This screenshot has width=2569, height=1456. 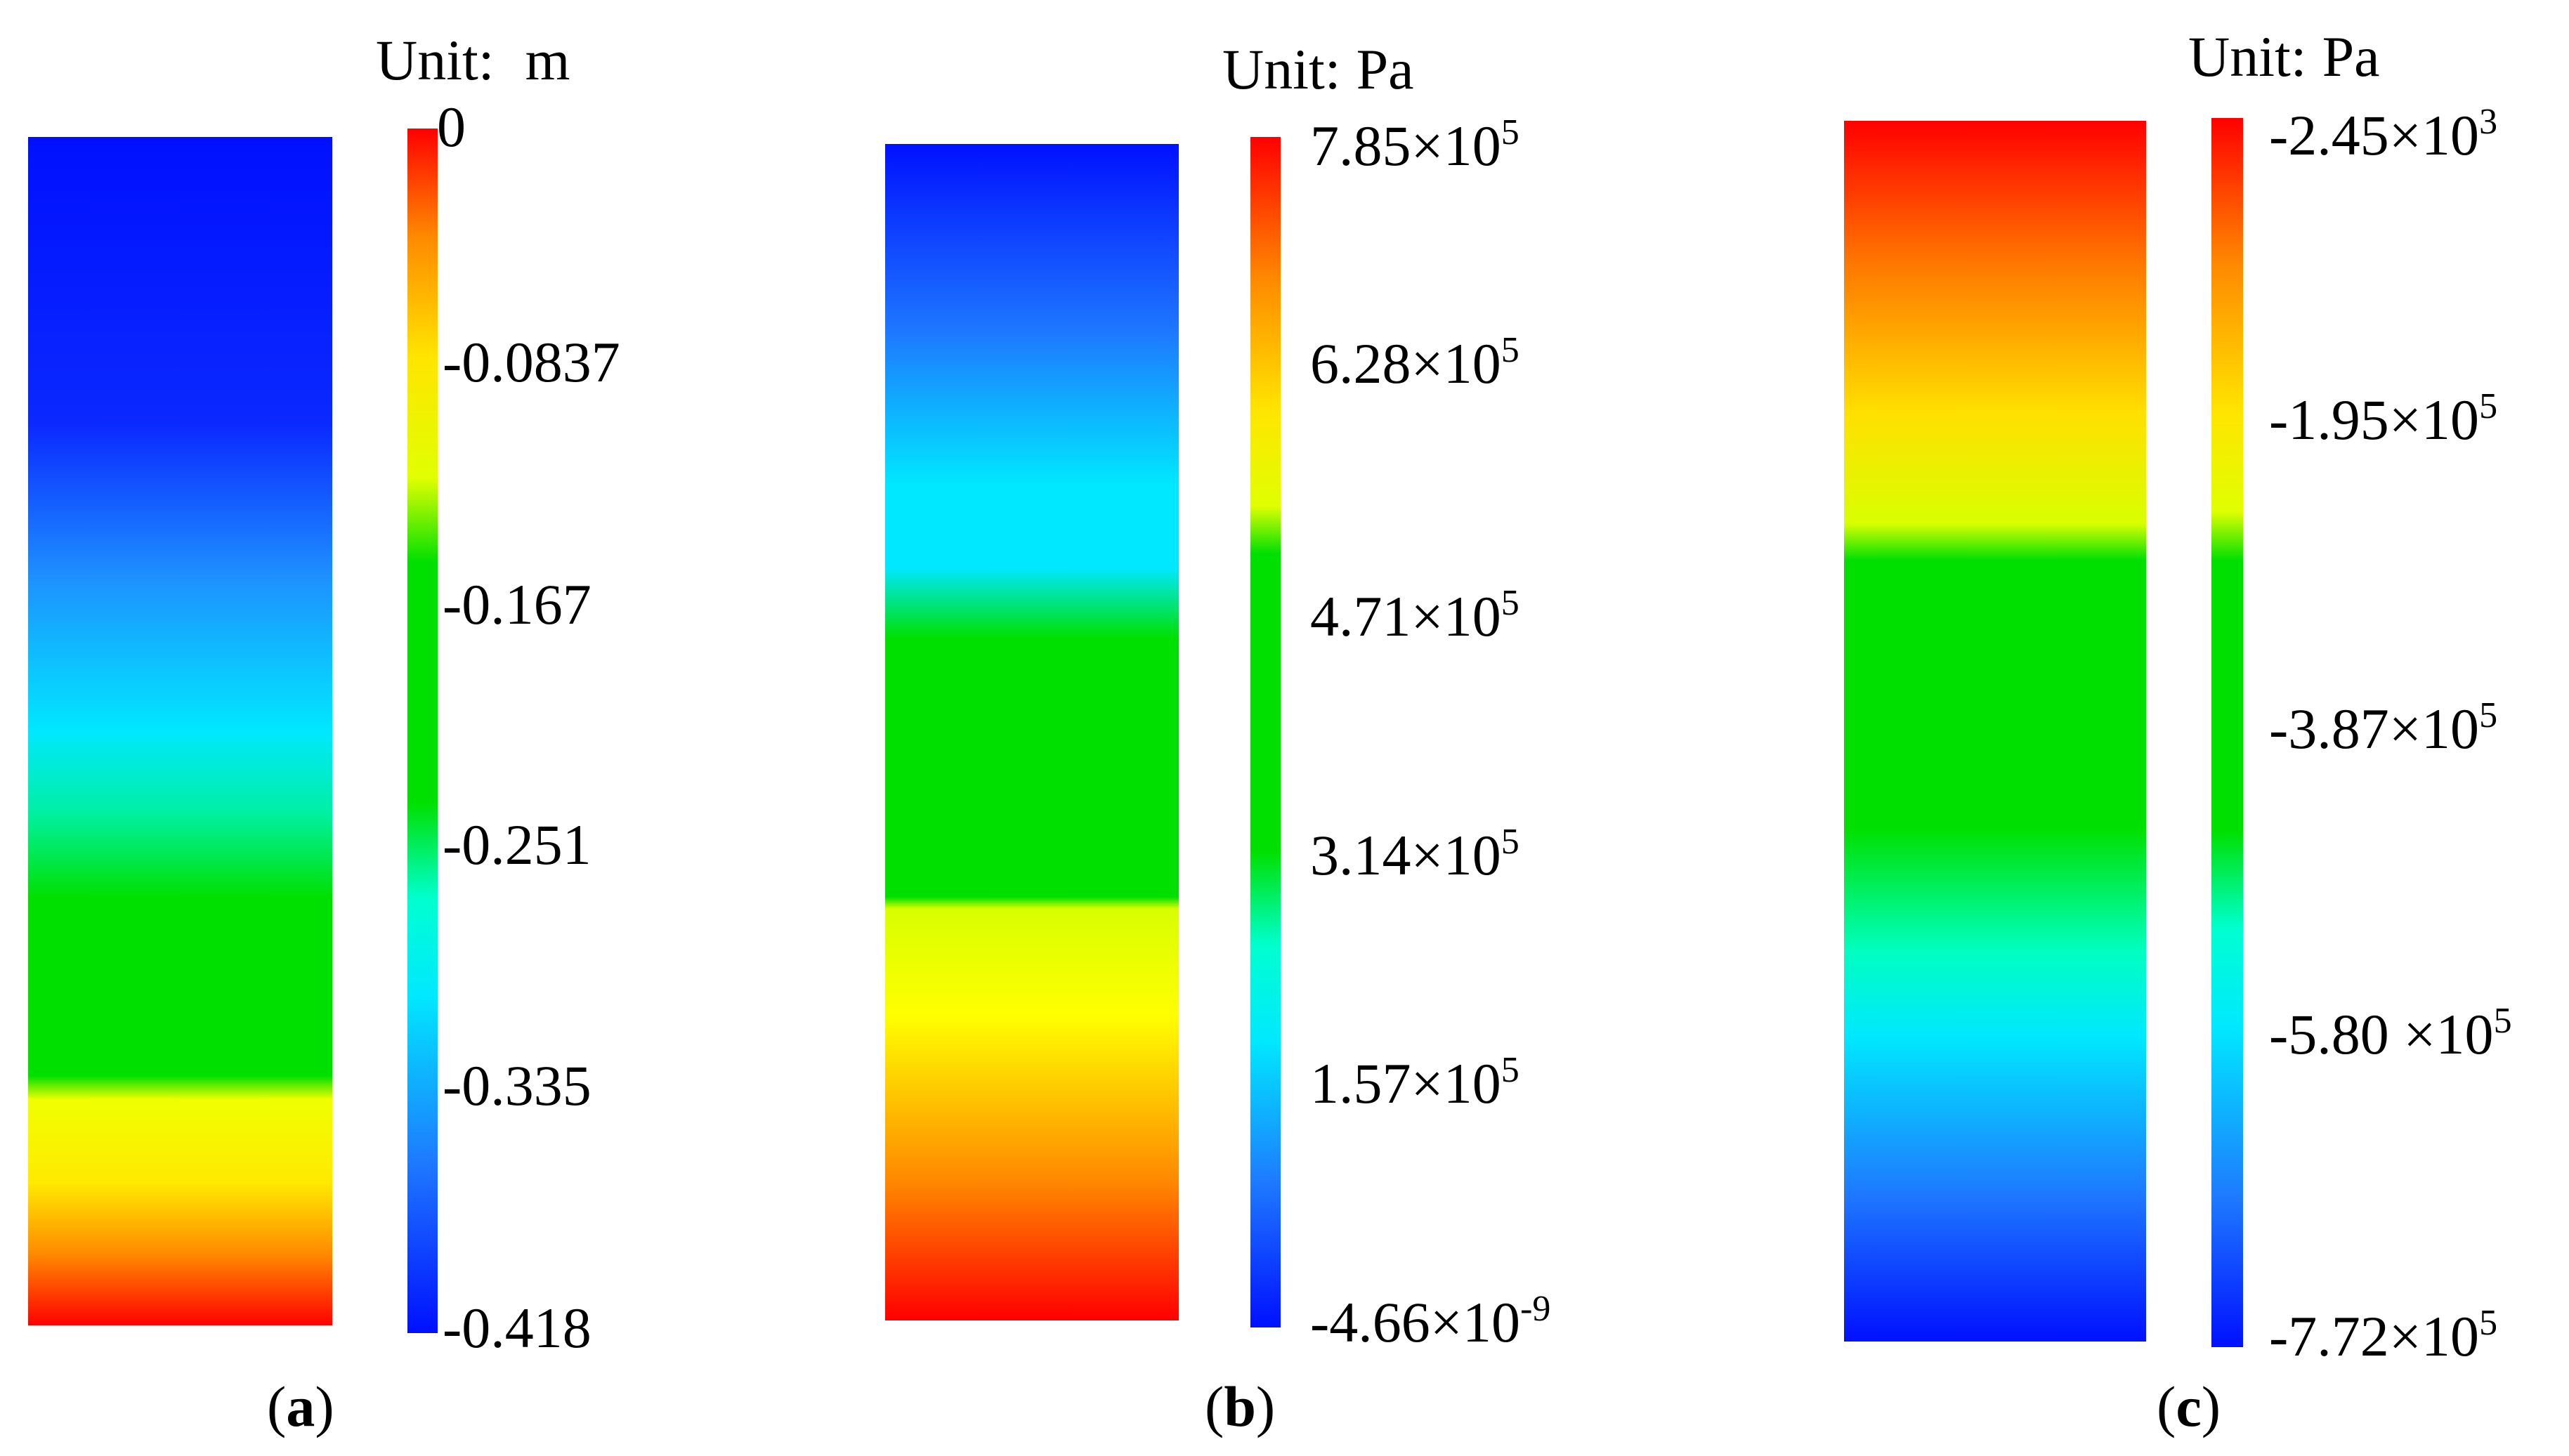 What do you see at coordinates (1265, 732) in the screenshot?
I see `colorbar-b` at bounding box center [1265, 732].